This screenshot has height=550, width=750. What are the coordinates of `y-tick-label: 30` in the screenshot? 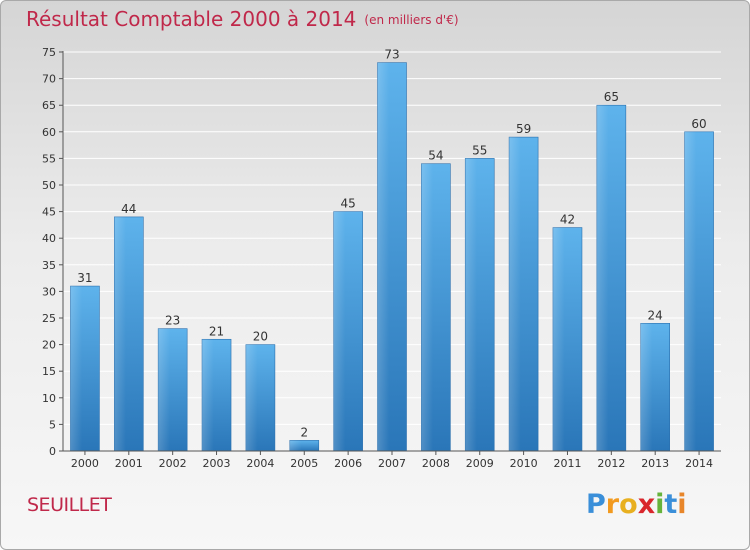 It's located at (49, 291).